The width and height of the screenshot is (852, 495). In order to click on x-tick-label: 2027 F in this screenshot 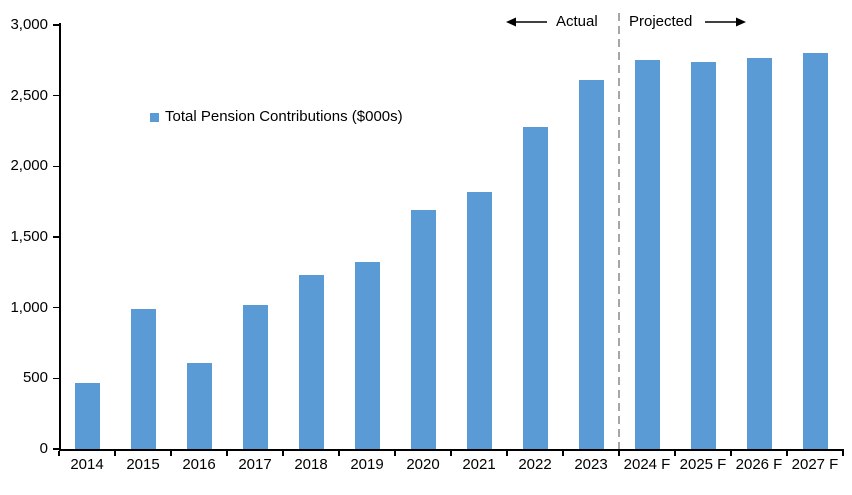, I will do `click(815, 464)`.